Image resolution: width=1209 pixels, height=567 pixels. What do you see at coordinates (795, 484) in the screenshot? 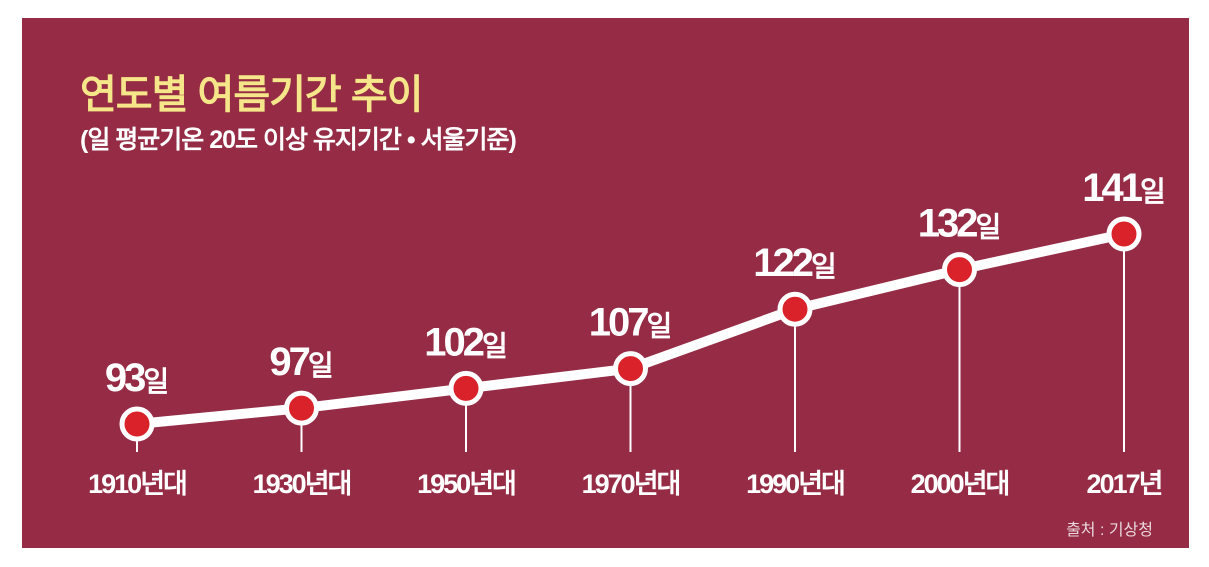
I see `category-label: 1990년대` at bounding box center [795, 484].